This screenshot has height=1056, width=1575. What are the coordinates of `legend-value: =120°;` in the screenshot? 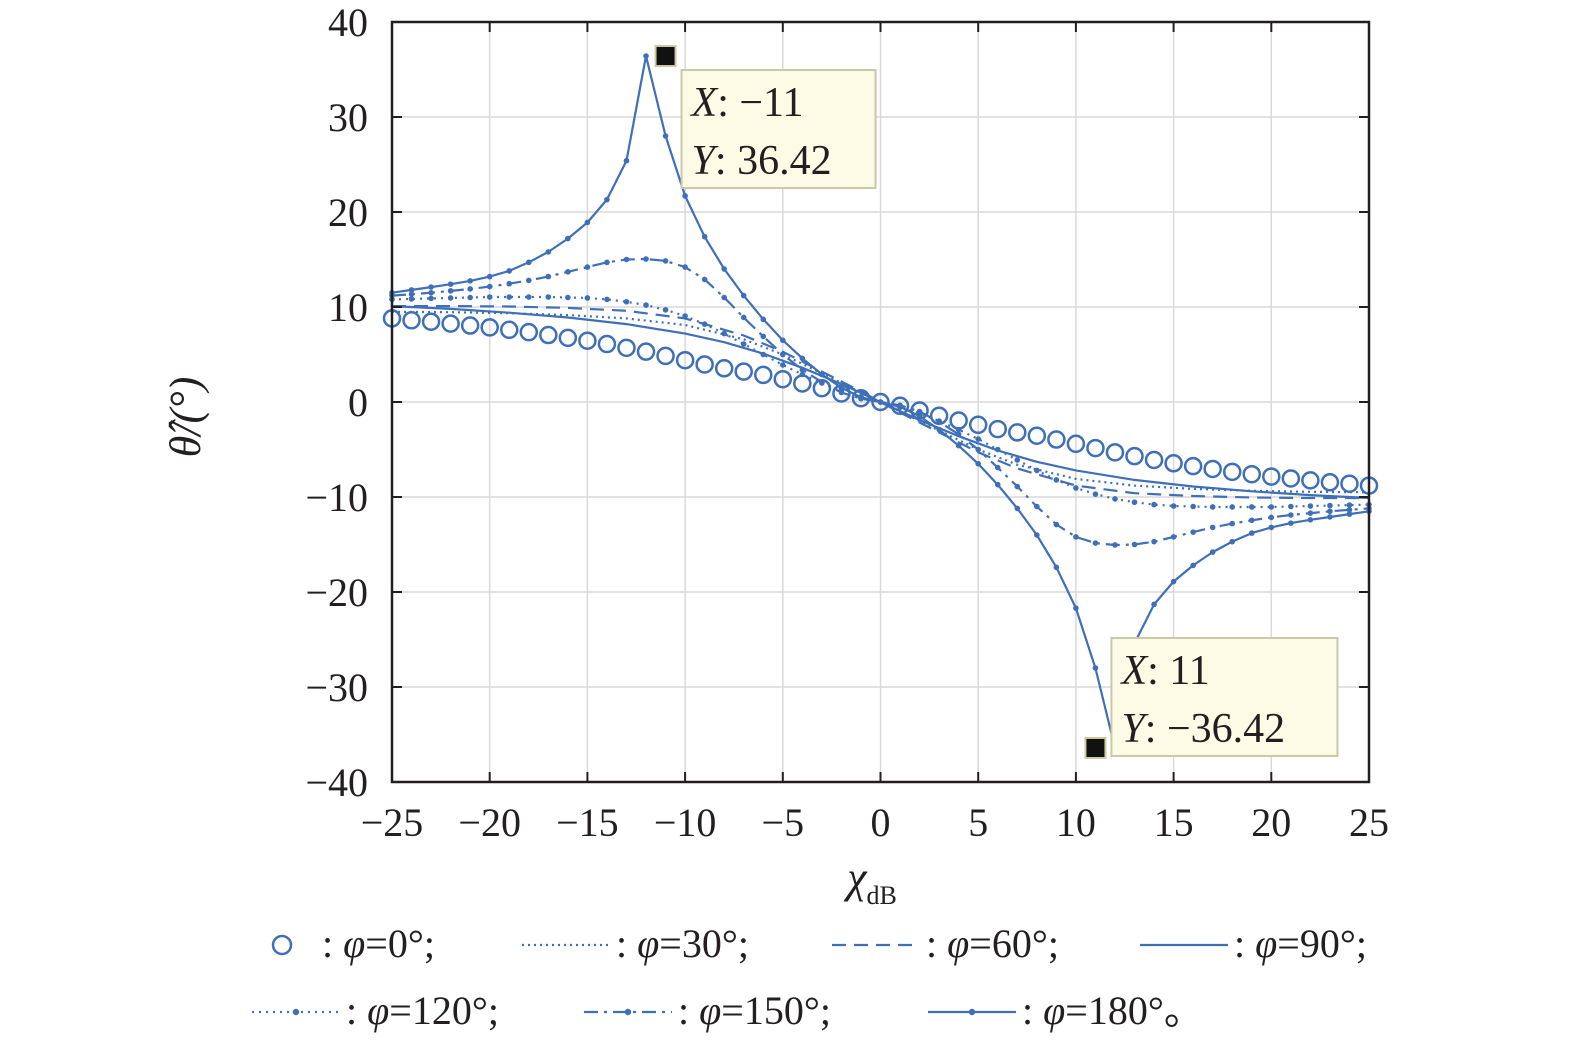 It's located at (444, 1010).